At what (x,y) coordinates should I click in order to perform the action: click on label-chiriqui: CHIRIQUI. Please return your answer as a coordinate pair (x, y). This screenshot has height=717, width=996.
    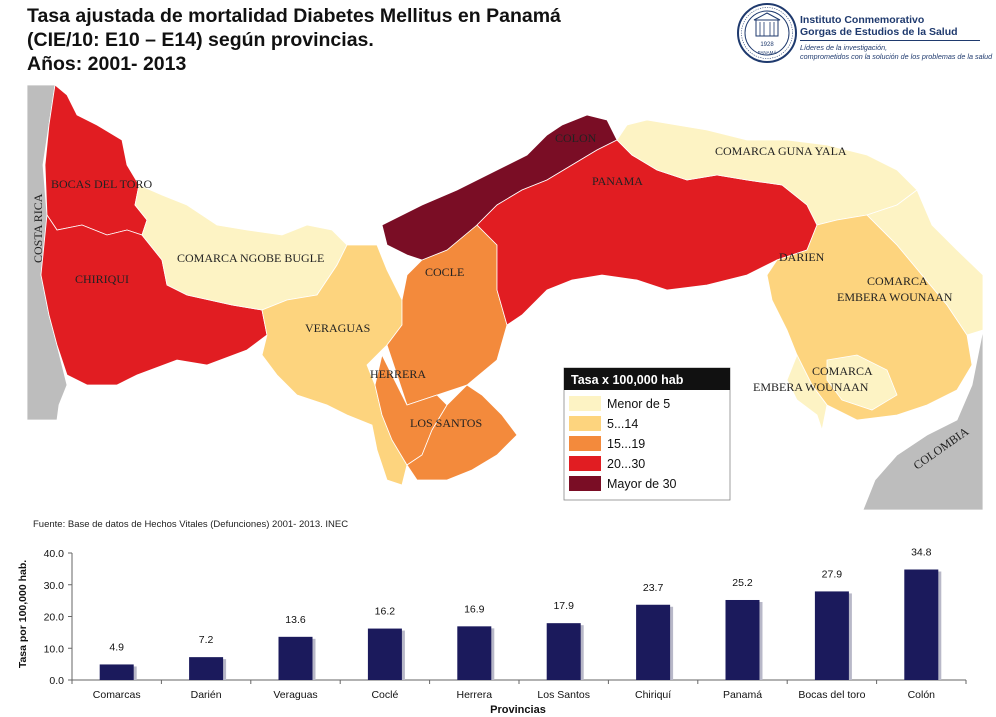
    Looking at the image, I should click on (102, 279).